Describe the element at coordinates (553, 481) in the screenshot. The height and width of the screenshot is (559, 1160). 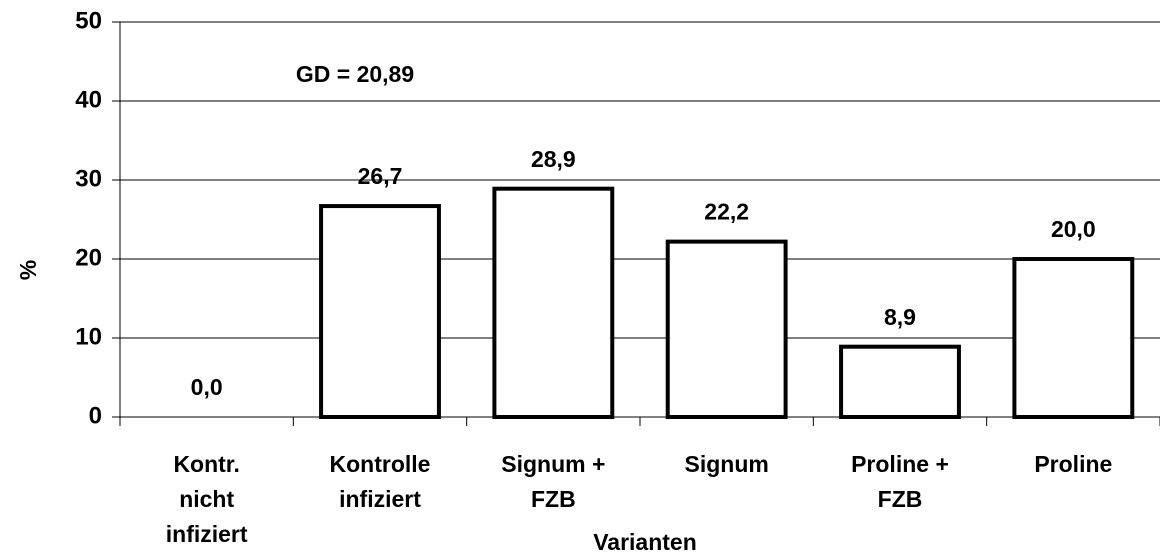
I see `x-tick-label: Signum + FZB` at that location.